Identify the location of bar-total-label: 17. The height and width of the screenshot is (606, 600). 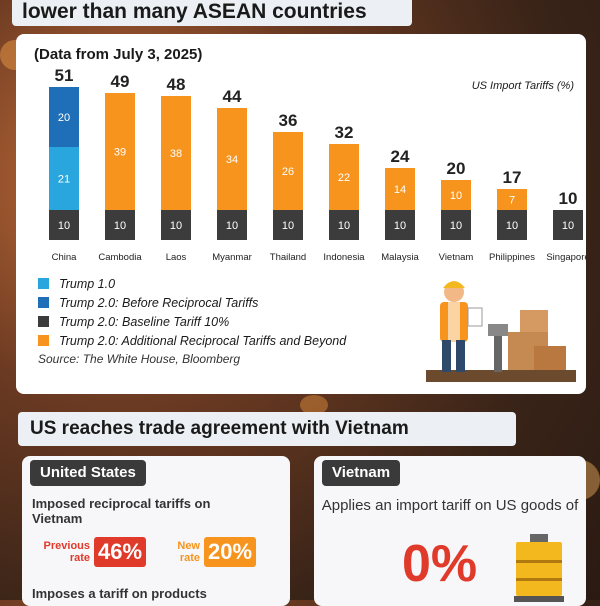
(512, 177).